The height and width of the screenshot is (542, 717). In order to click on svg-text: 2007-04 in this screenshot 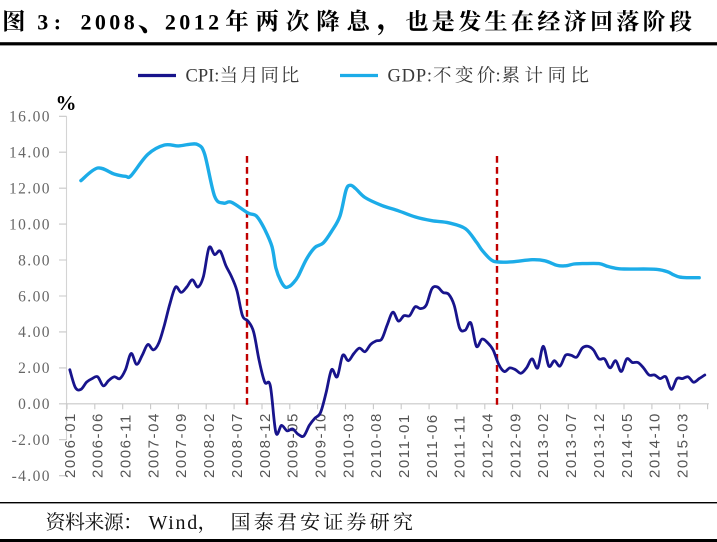, I will do `click(153, 445)`.